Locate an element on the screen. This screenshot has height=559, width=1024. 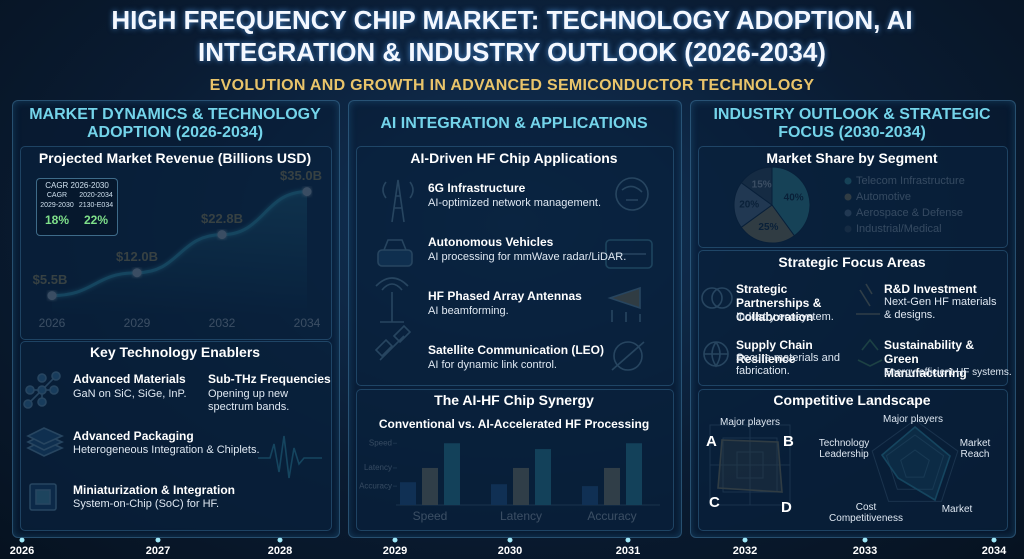
item-title: Sub-THz Frequencies is located at coordinates (269, 379).